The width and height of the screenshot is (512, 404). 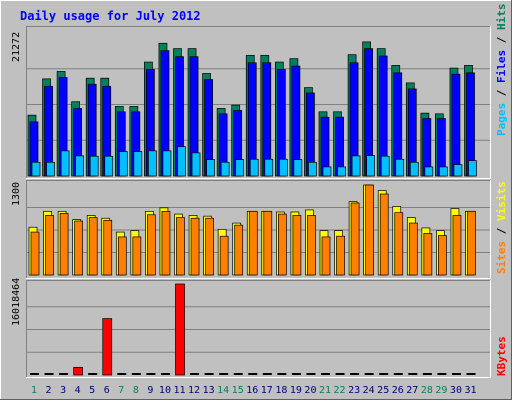 What do you see at coordinates (501, 66) in the screenshot?
I see `legend-files: Files` at bounding box center [501, 66].